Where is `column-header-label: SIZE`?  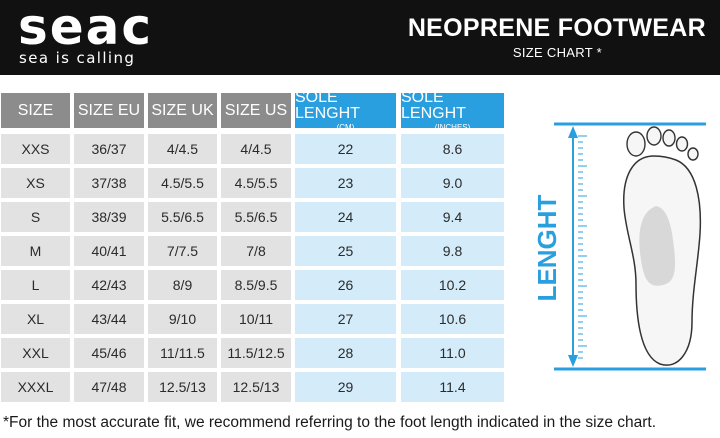
column-header-label: SIZE is located at coordinates (35, 110).